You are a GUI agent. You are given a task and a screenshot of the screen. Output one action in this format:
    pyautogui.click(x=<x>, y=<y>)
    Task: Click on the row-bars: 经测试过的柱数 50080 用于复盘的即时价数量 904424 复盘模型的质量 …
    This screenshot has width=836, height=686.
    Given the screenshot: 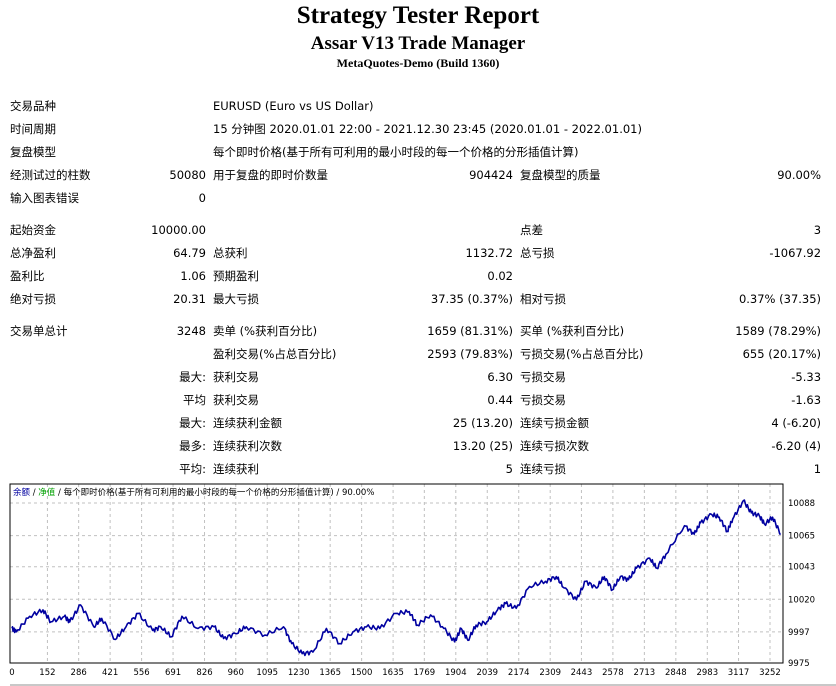 What is the action you would take?
    pyautogui.click(x=415, y=174)
    